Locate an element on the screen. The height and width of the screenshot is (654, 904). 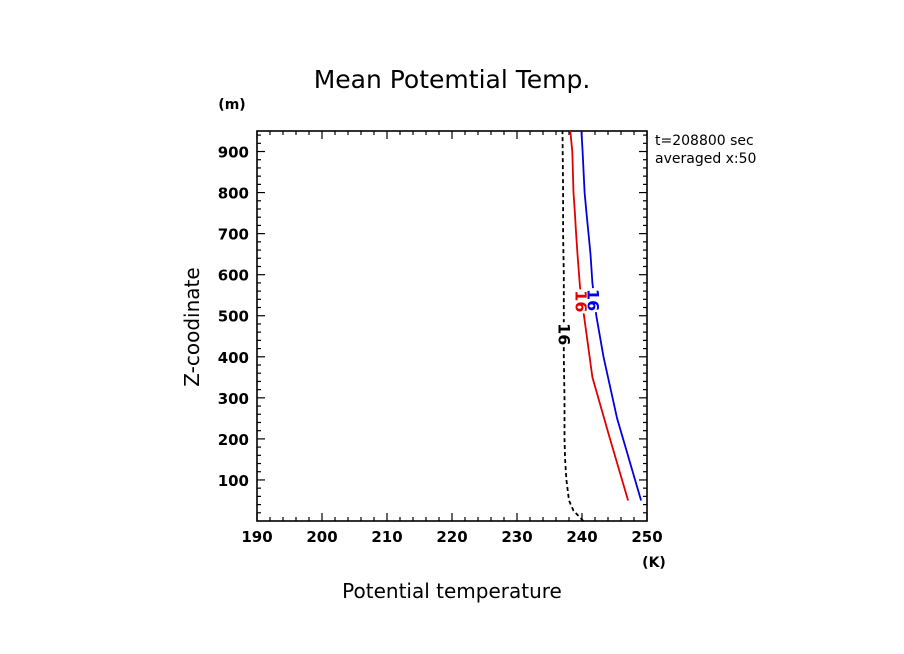
y-tick-label: 800 is located at coordinates (233, 194).